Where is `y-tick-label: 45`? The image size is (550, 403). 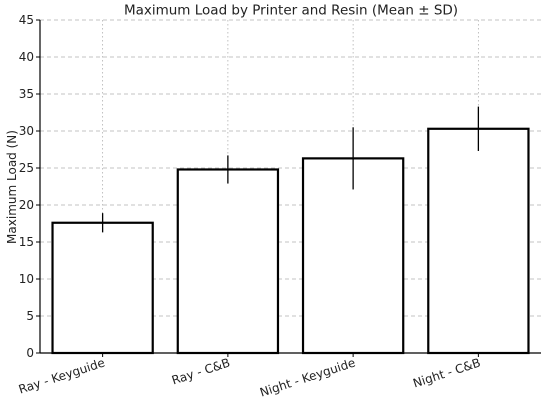 y-tick-label: 45 is located at coordinates (26, 20).